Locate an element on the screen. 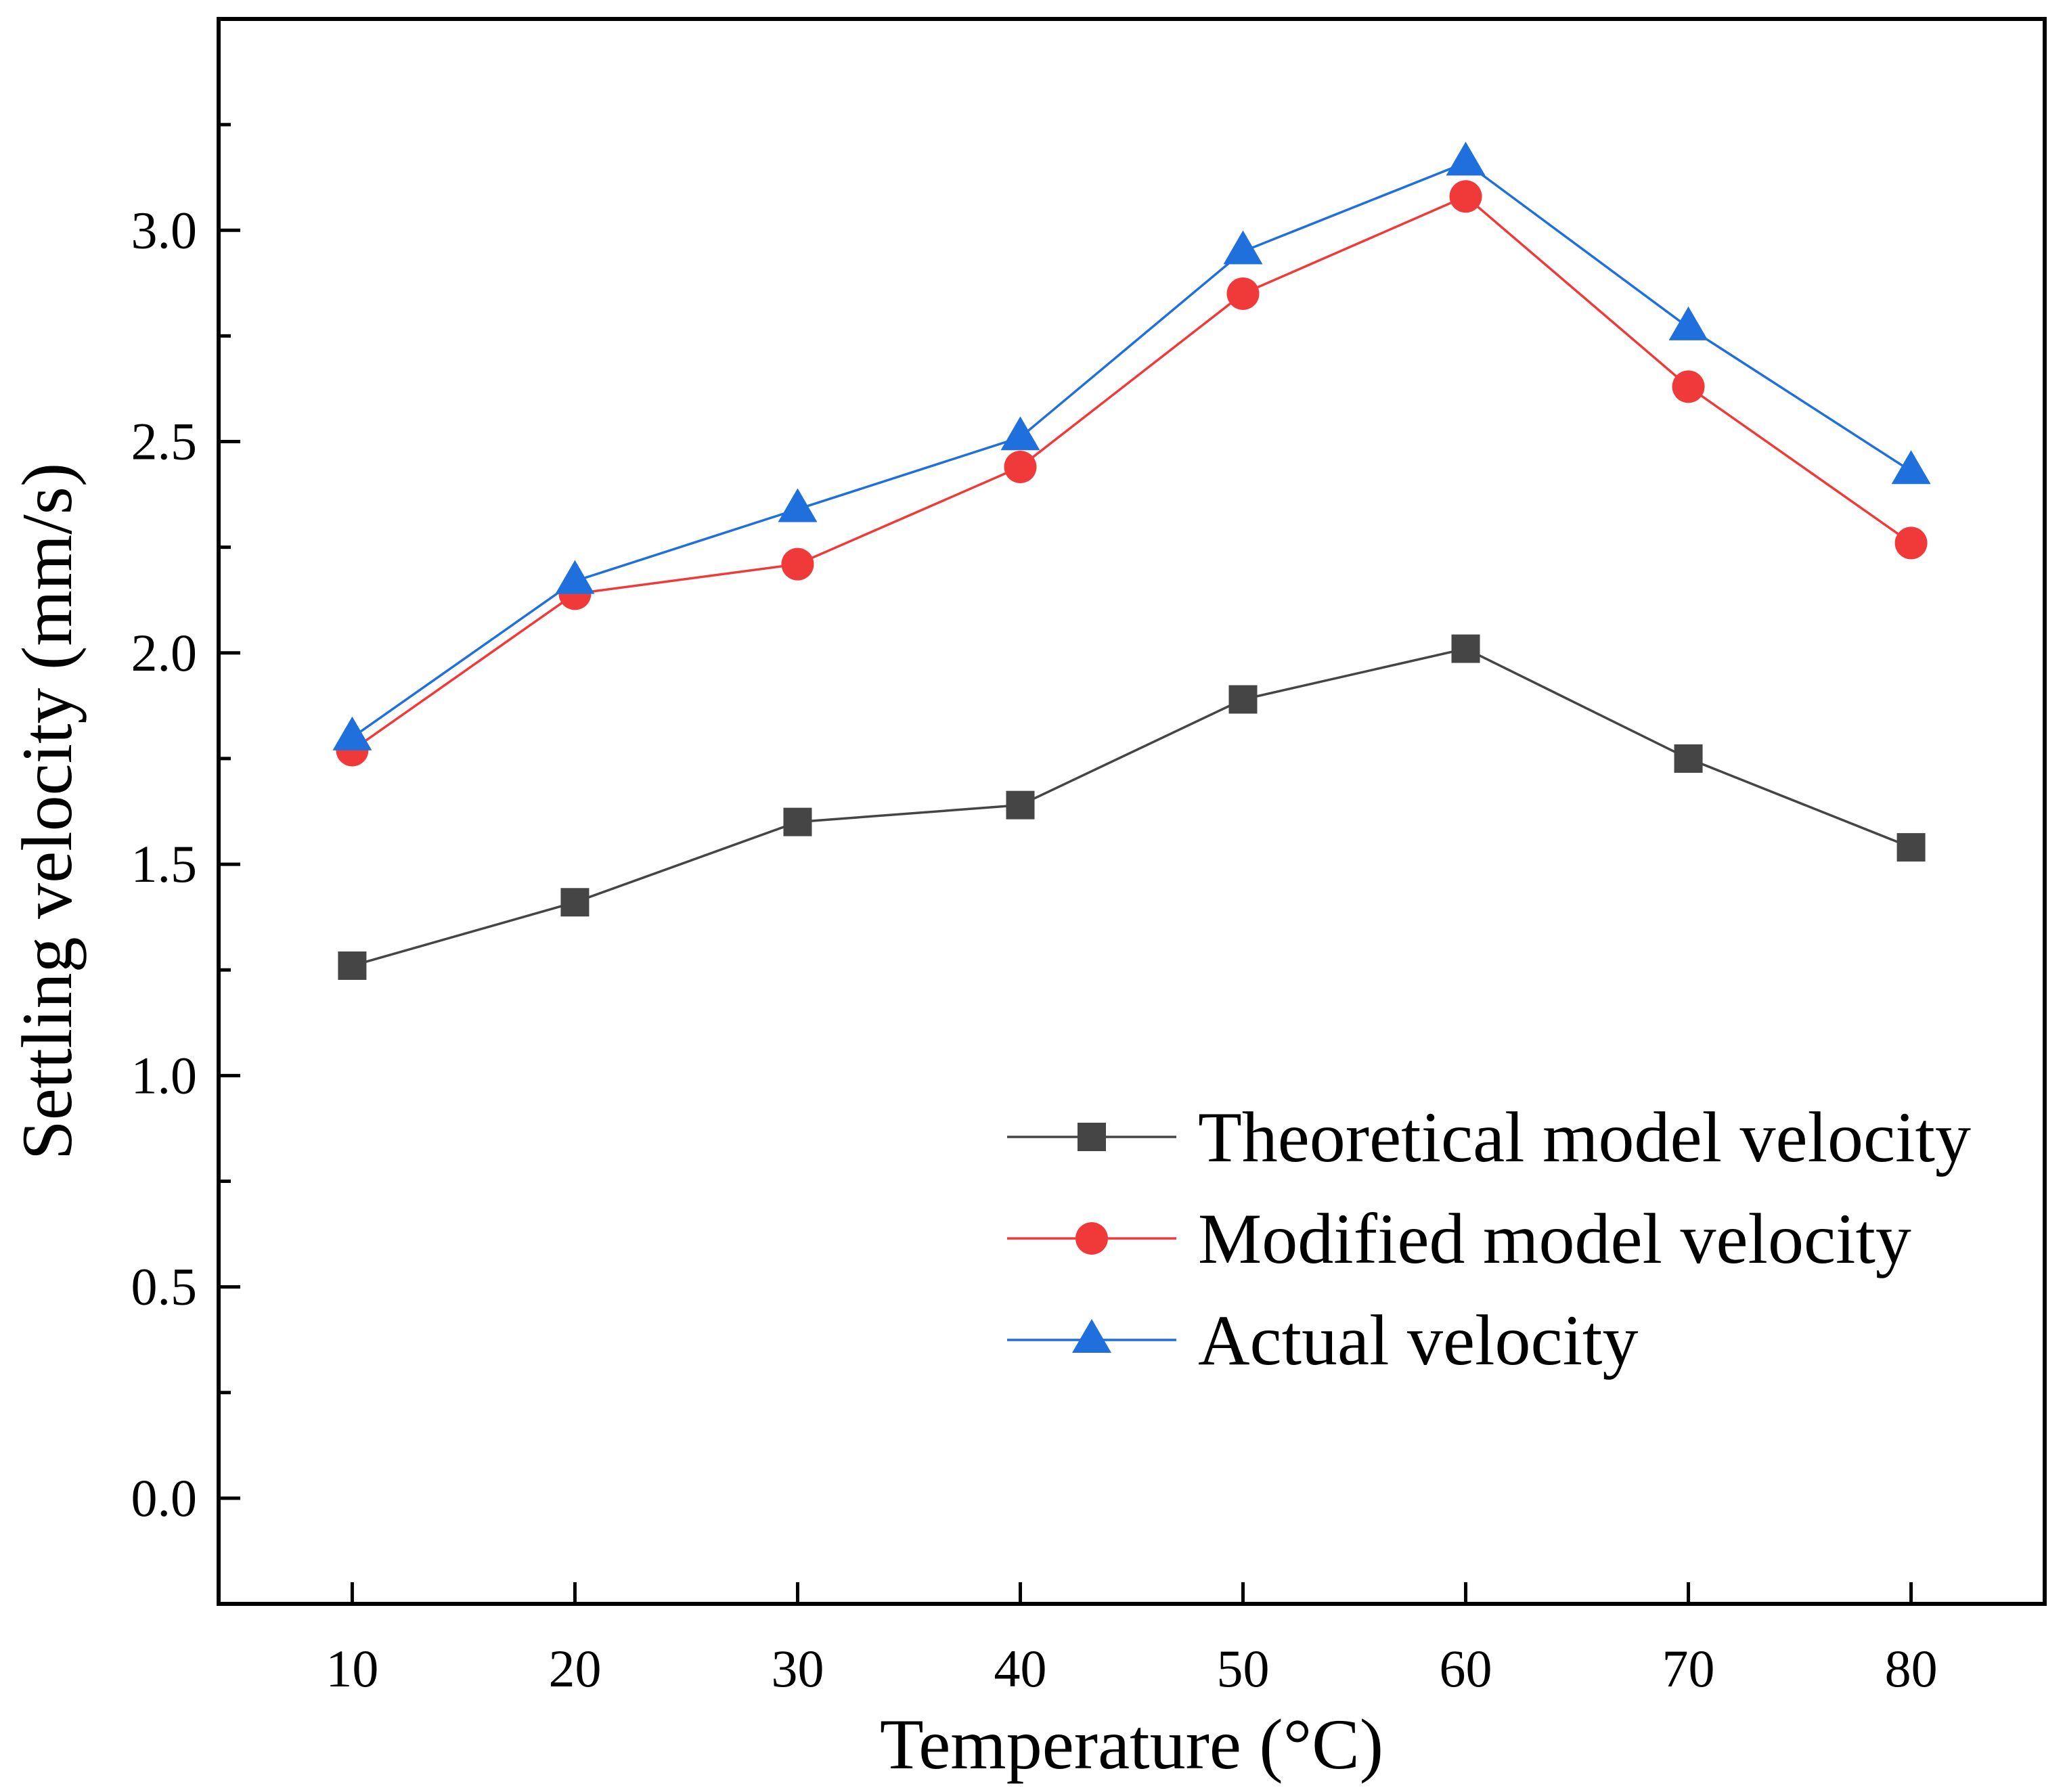 The height and width of the screenshot is (1792, 2065). y-axis-title: Settling velocity (mm/s) is located at coordinates (47, 812).